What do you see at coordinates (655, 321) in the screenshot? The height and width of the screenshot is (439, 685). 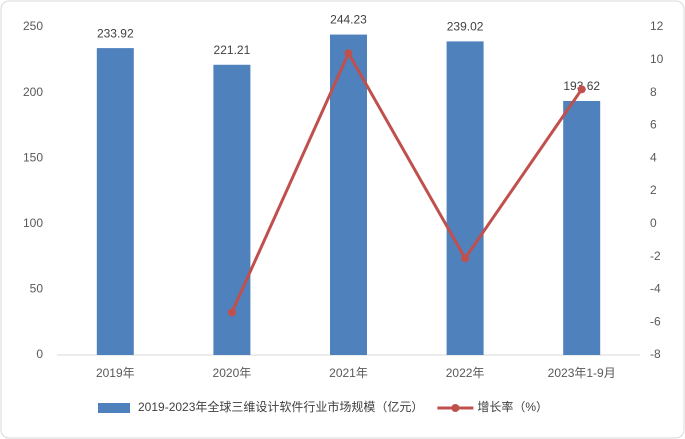 I see `y2-tick-label: -6` at bounding box center [655, 321].